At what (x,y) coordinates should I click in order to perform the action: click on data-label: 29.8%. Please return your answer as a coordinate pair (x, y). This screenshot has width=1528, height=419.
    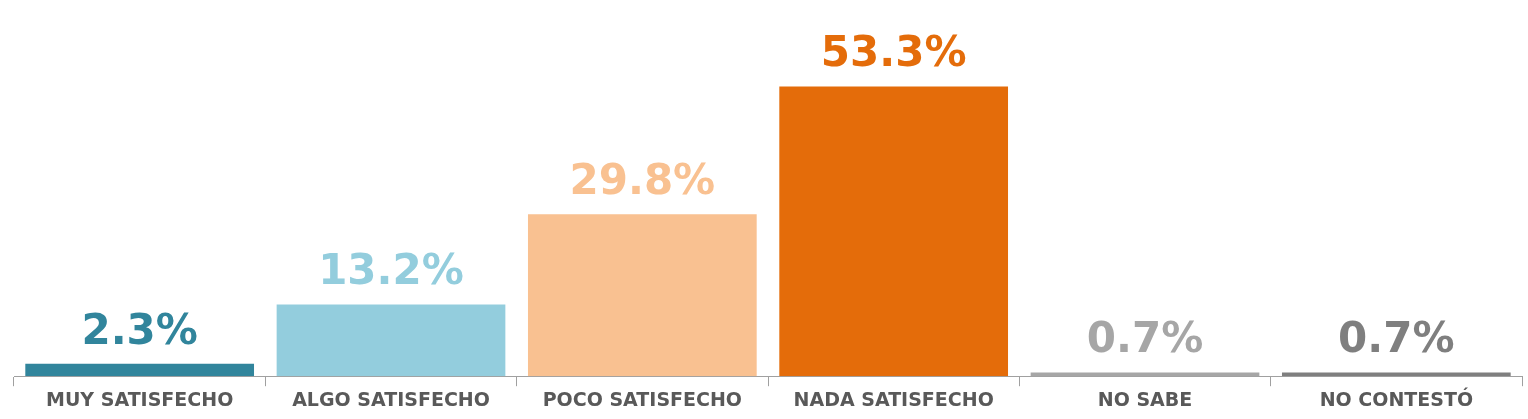
    Looking at the image, I should click on (642, 180).